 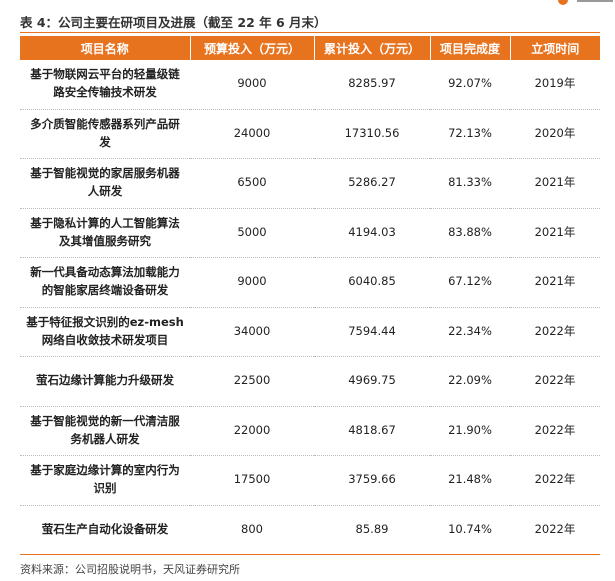 What do you see at coordinates (371, 48) in the screenshot?
I see `column-header: 累计投入（万元）` at bounding box center [371, 48].